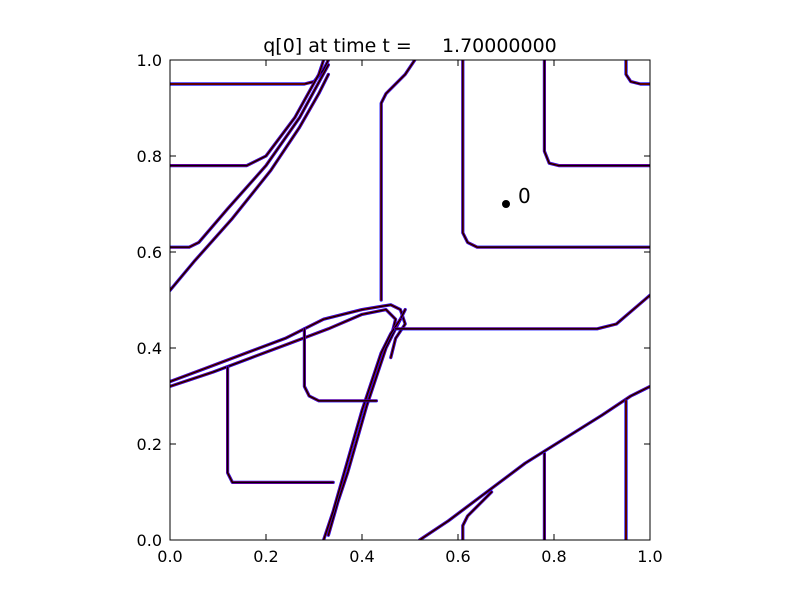 The image size is (800, 600). Describe the element at coordinates (265, 556) in the screenshot. I see `x-tick-label: 0.2` at that location.